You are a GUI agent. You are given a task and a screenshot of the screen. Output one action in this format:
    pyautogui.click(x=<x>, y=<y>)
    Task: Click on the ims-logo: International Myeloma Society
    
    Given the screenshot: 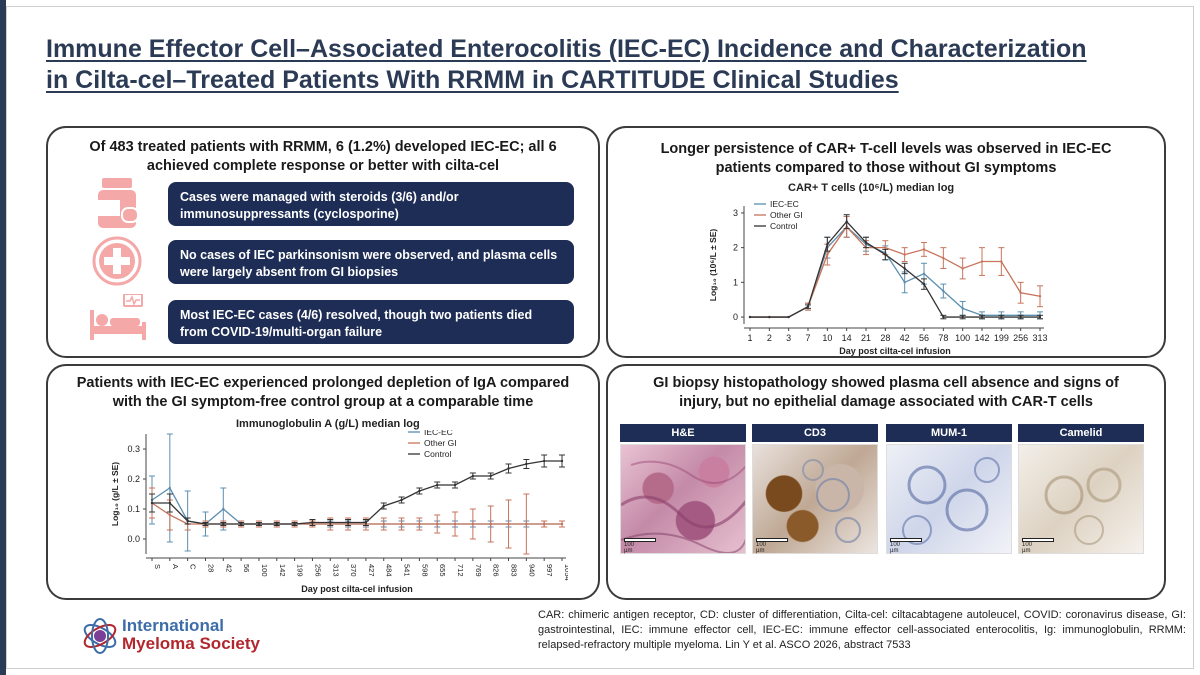 What is the action you would take?
    pyautogui.click(x=200, y=636)
    